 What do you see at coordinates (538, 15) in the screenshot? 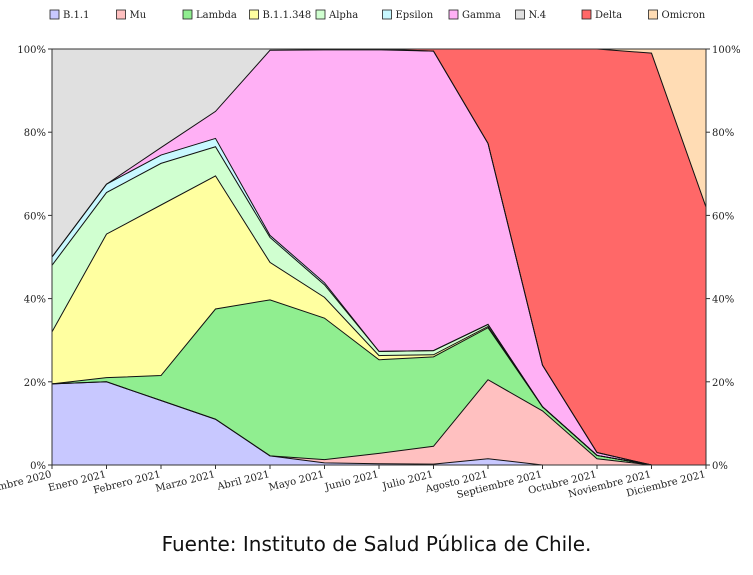
I see `legend-label: N.4` at bounding box center [538, 15].